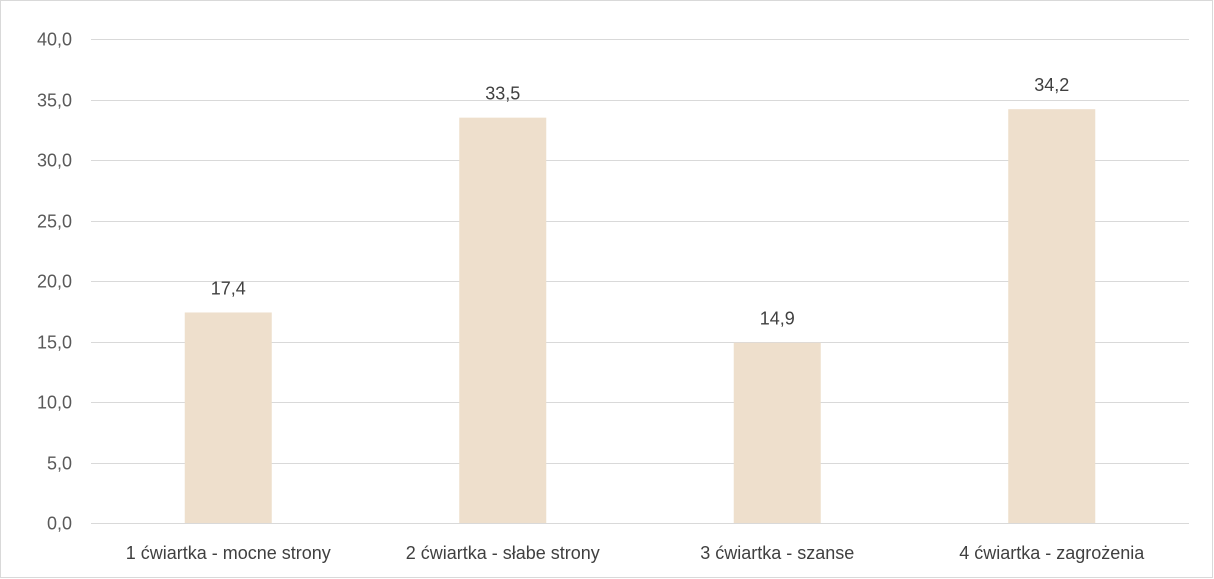 The width and height of the screenshot is (1214, 579). What do you see at coordinates (54, 40) in the screenshot?
I see `y-tick-label: 40,0` at bounding box center [54, 40].